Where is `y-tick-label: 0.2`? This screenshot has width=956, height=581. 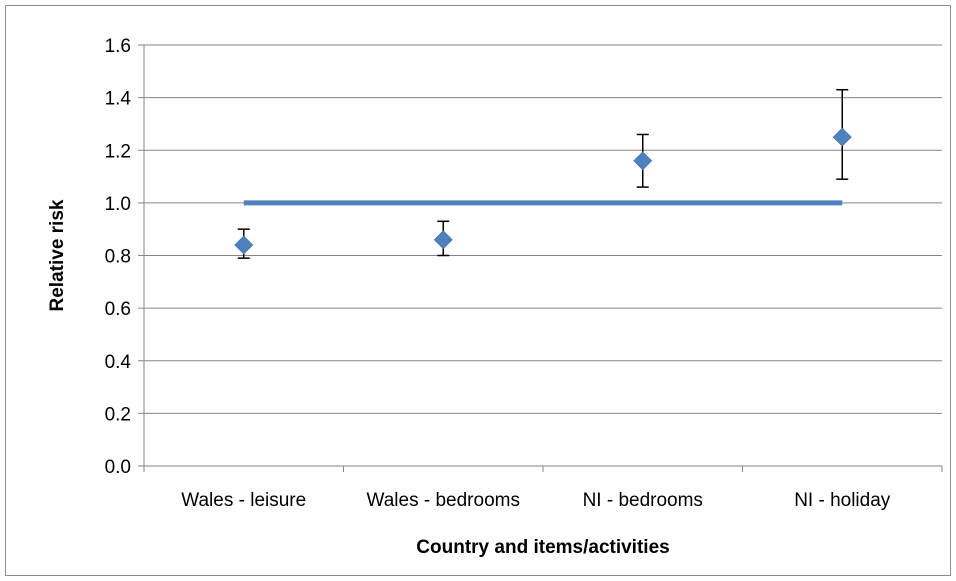
y-tick-label: 0.2 is located at coordinates (118, 414).